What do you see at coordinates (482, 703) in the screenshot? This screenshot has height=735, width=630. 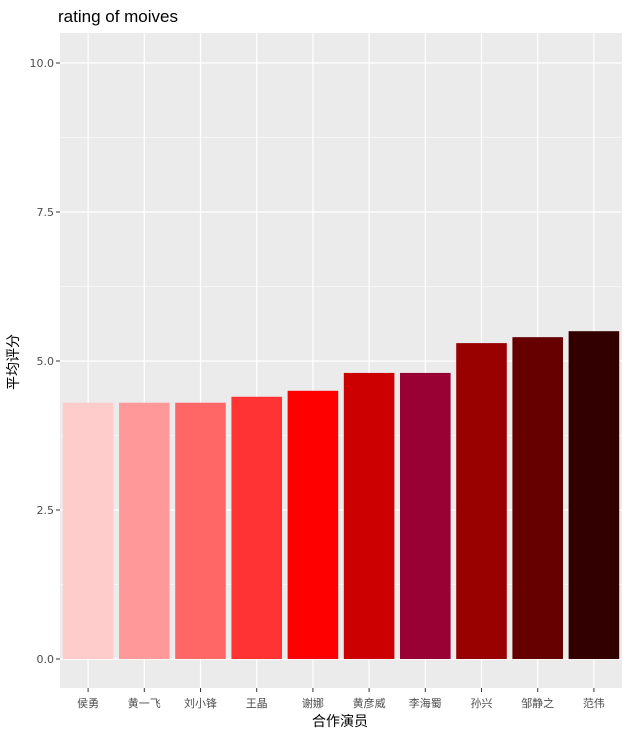 I see `x-tick-label: 孙兴` at bounding box center [482, 703].